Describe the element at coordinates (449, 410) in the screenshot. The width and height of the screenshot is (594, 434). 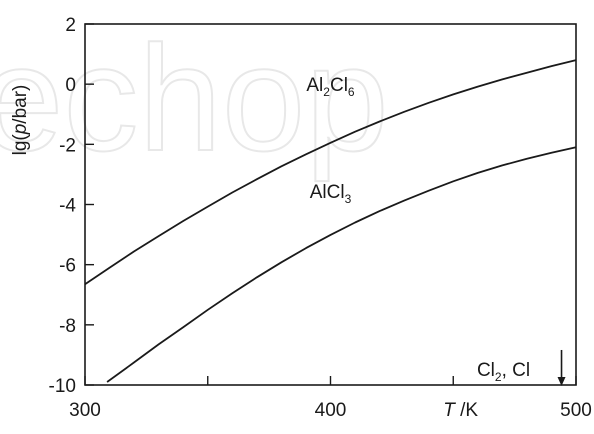
I see `x-axis-label-part: T` at that location.